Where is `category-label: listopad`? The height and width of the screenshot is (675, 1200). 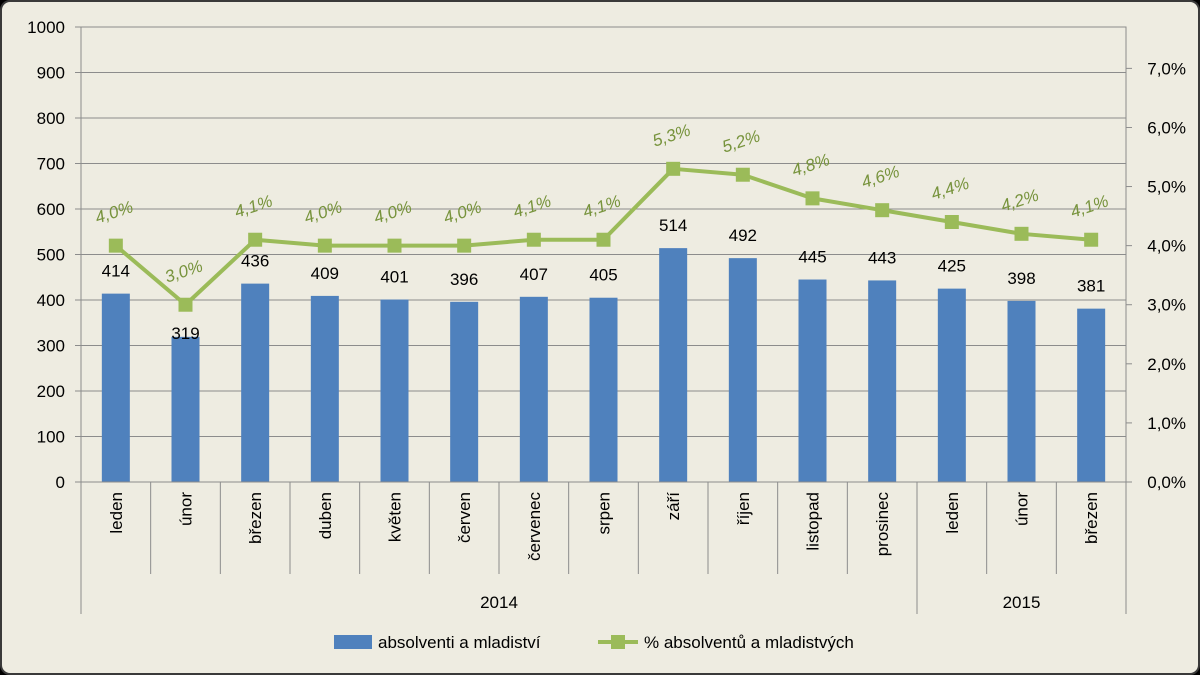
category-label: listopad is located at coordinates (813, 521).